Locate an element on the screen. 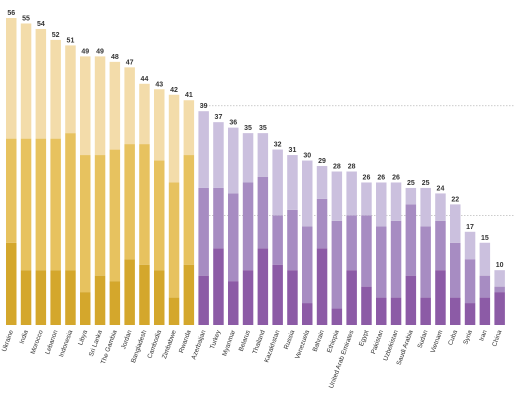 The height and width of the screenshot is (410, 520). category-label: Lebanon is located at coordinates (51, 342).